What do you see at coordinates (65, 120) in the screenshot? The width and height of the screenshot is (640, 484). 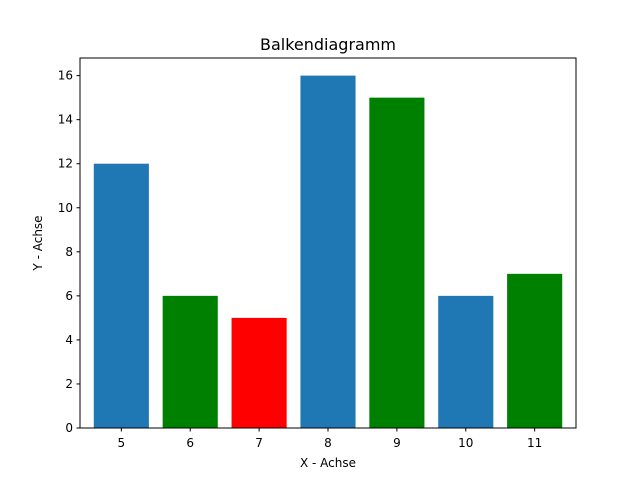 I see `y-tick-label: 14` at bounding box center [65, 120].